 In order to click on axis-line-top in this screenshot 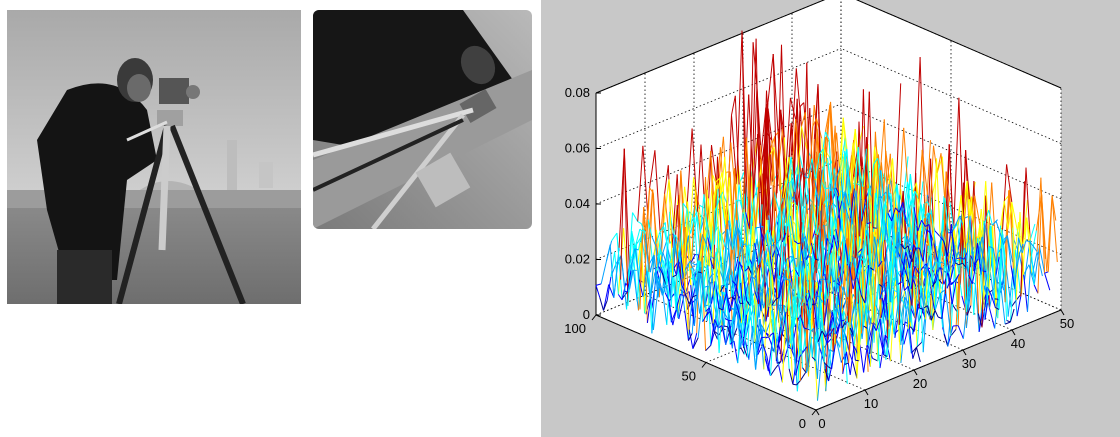, I will do `click(958, 44)`.